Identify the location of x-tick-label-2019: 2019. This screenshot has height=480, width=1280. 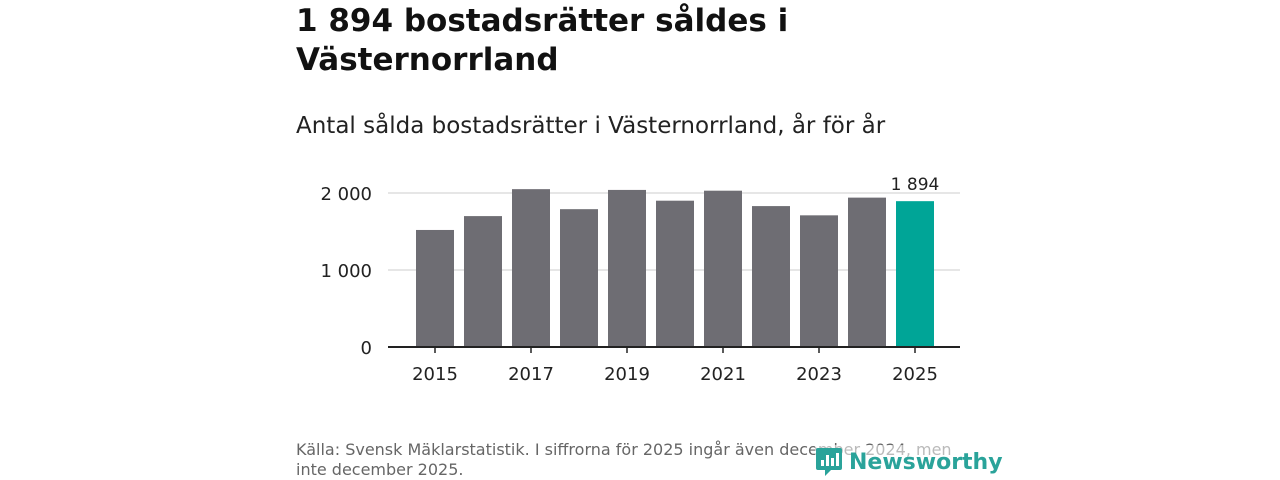
(627, 374).